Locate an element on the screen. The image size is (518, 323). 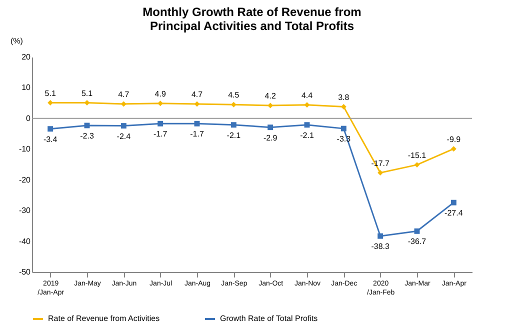
y-tick-label: -10 is located at coordinates (25, 149).